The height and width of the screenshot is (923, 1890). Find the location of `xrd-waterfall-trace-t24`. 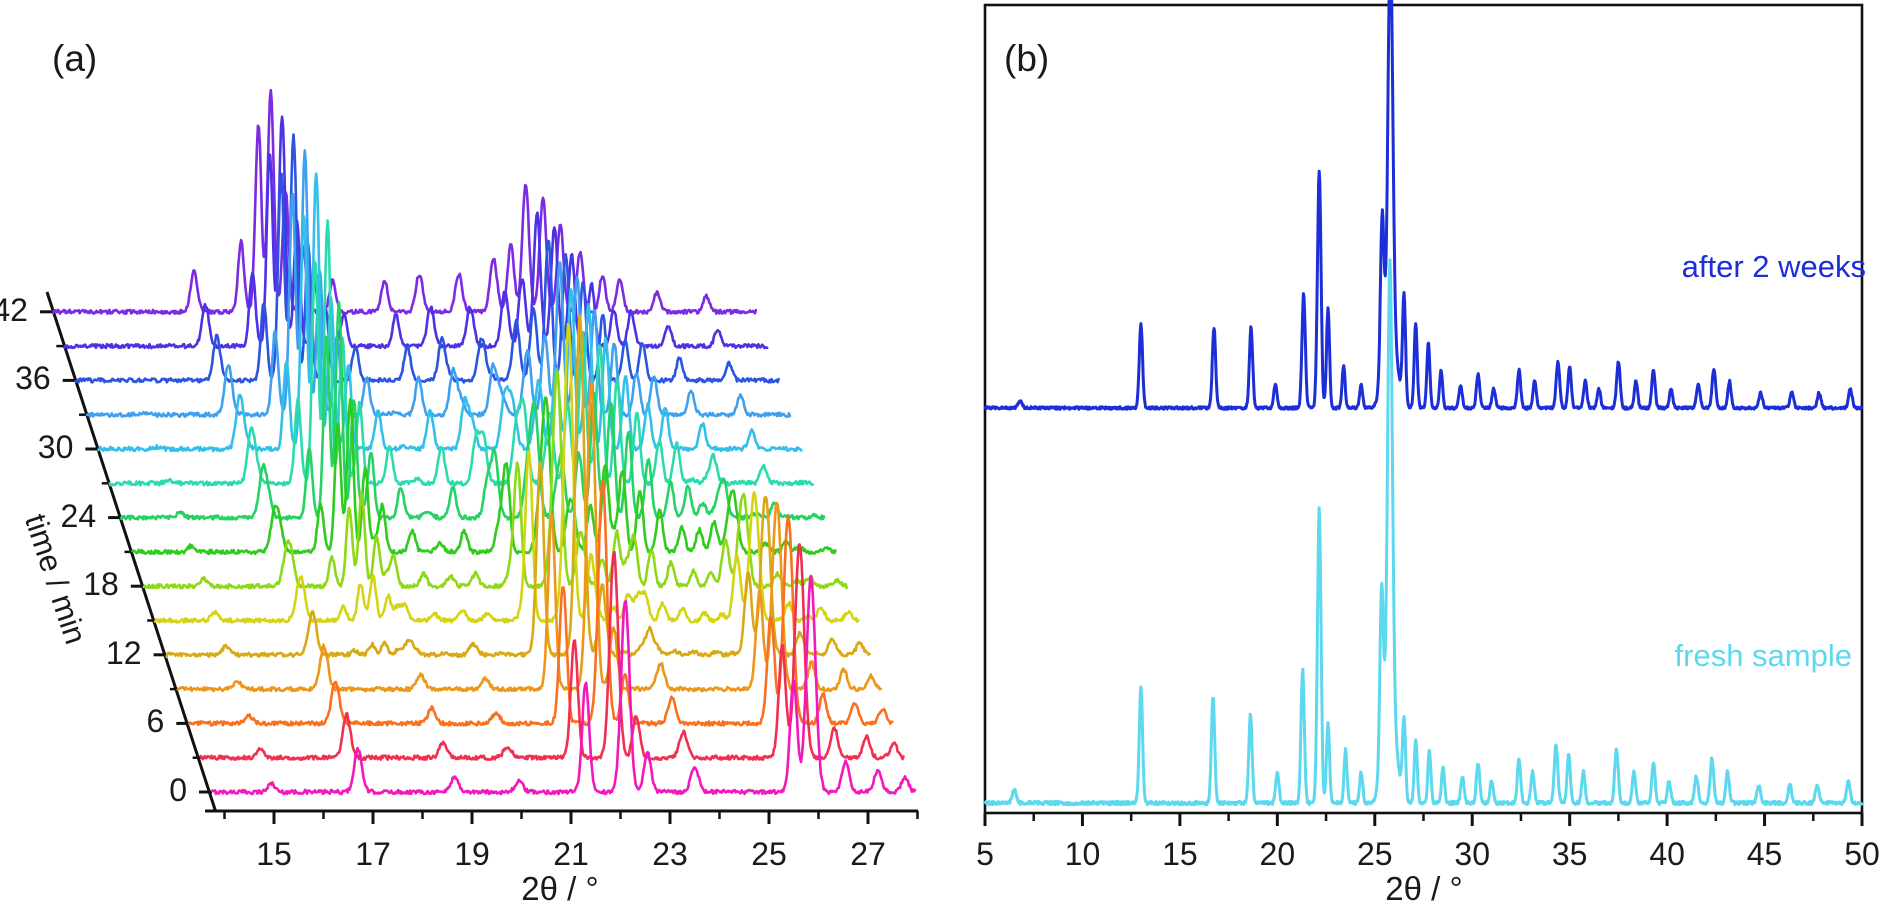

xrd-waterfall-trace-t24 is located at coordinates (472, 410).